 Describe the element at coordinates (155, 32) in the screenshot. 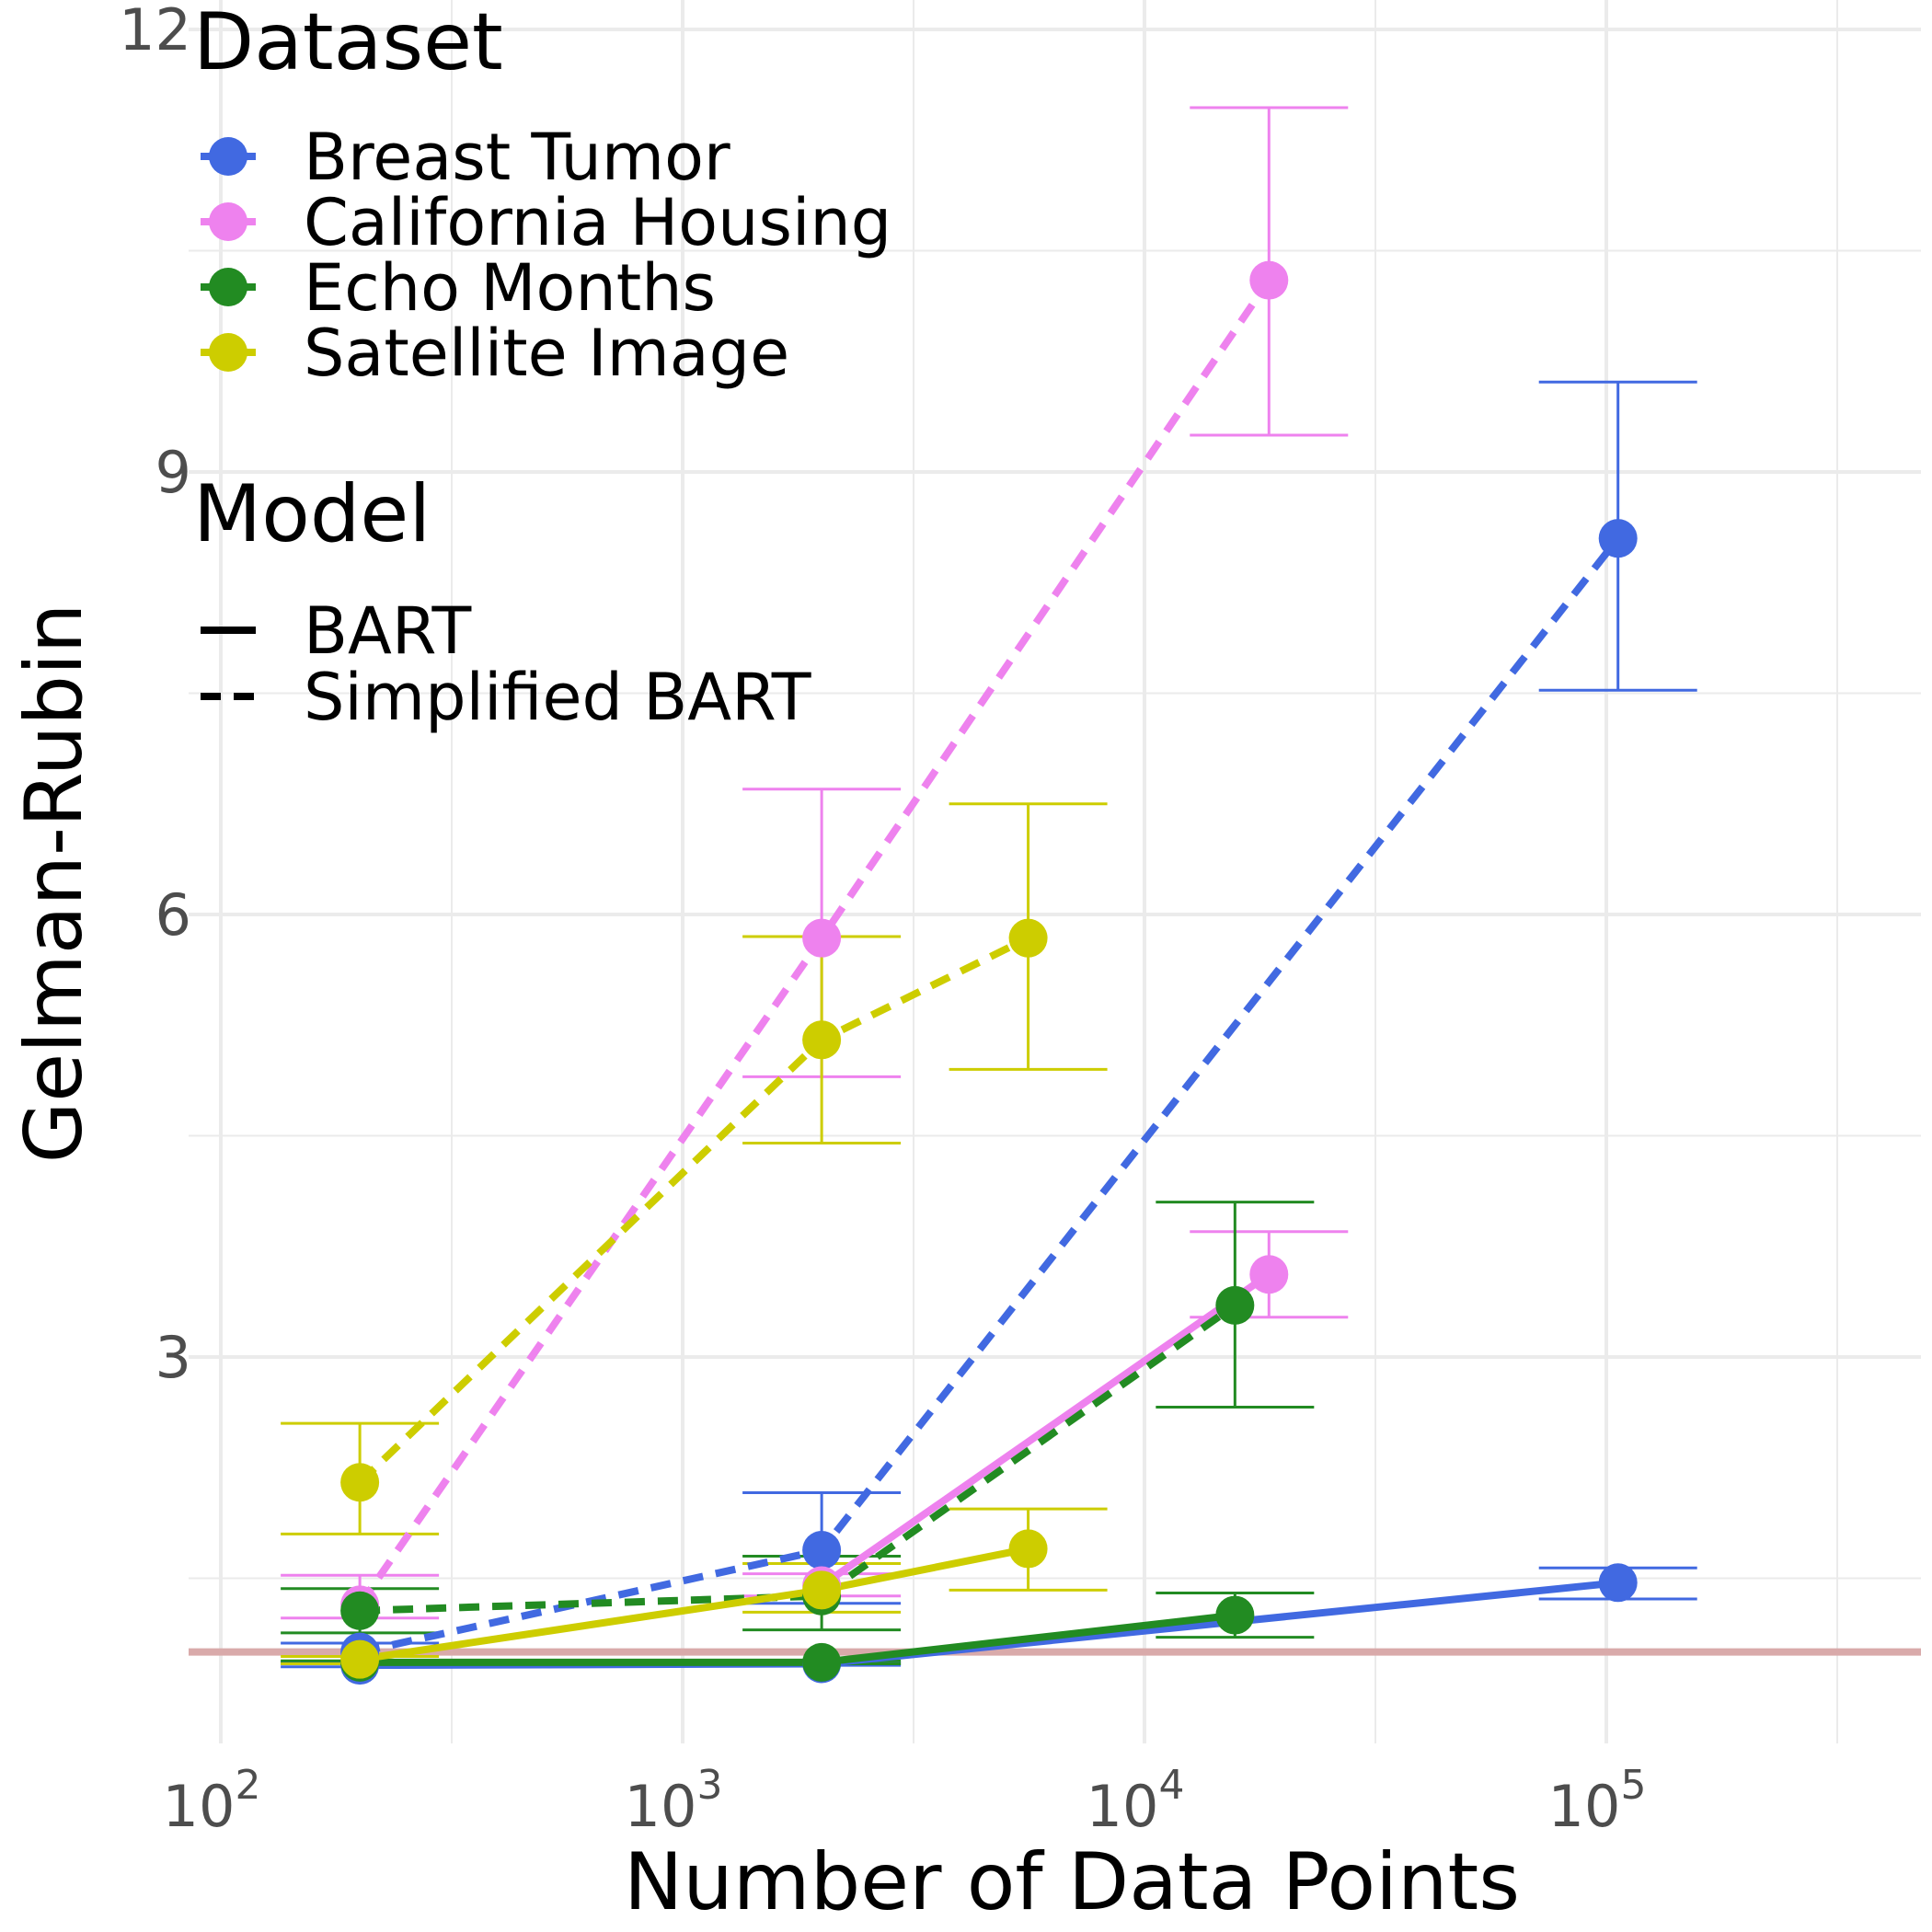

I see `y-tick-label: 12` at that location.